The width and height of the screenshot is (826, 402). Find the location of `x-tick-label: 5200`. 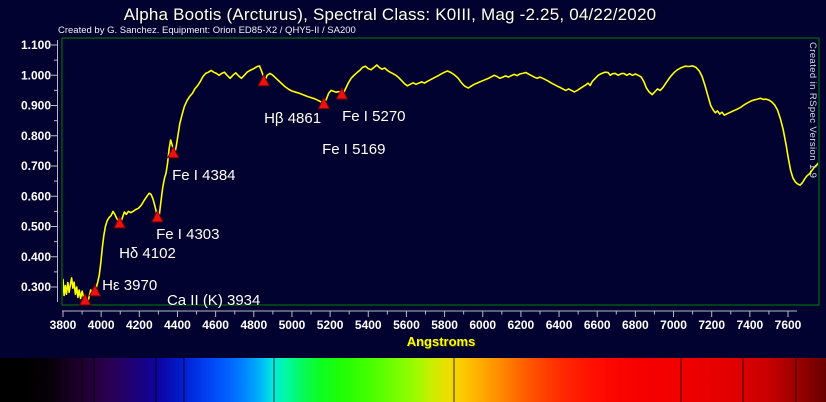

x-tick-label: 5200 is located at coordinates (330, 325).